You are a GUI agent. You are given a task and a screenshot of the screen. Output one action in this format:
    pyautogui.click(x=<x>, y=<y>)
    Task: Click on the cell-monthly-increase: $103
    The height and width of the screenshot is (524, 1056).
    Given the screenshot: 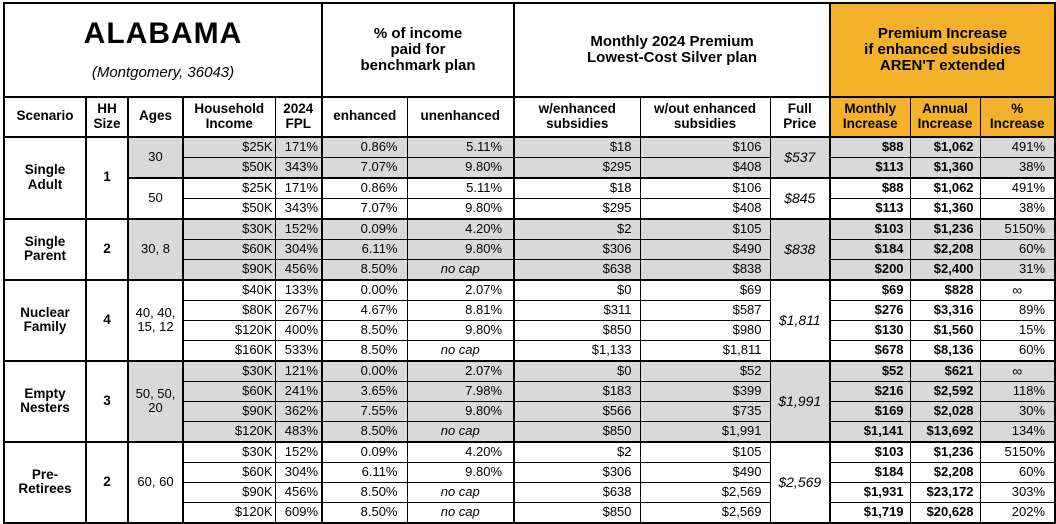 What is the action you would take?
    pyautogui.click(x=870, y=451)
    